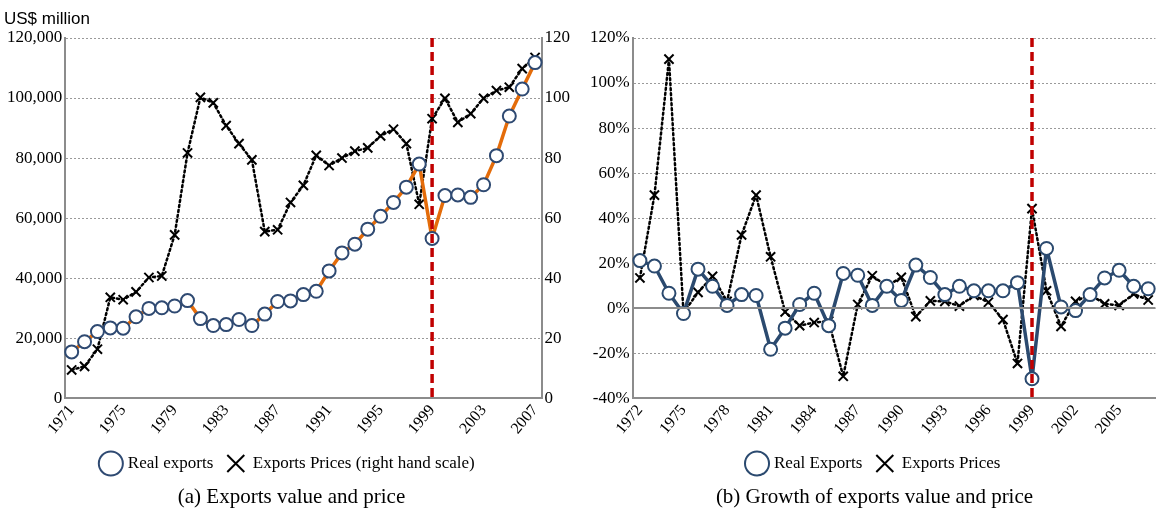 Image resolution: width=1166 pixels, height=521 pixels. Describe the element at coordinates (35, 37) in the screenshot. I see `y-tick-label: 120,000` at that location.